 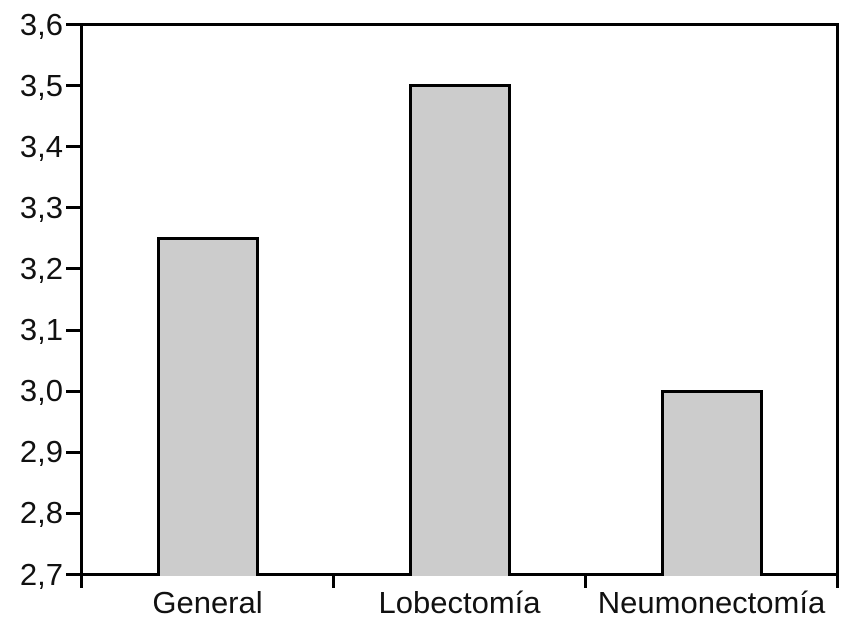 I want to click on y-axis-tick-label: 2,9, so click(x=41, y=452).